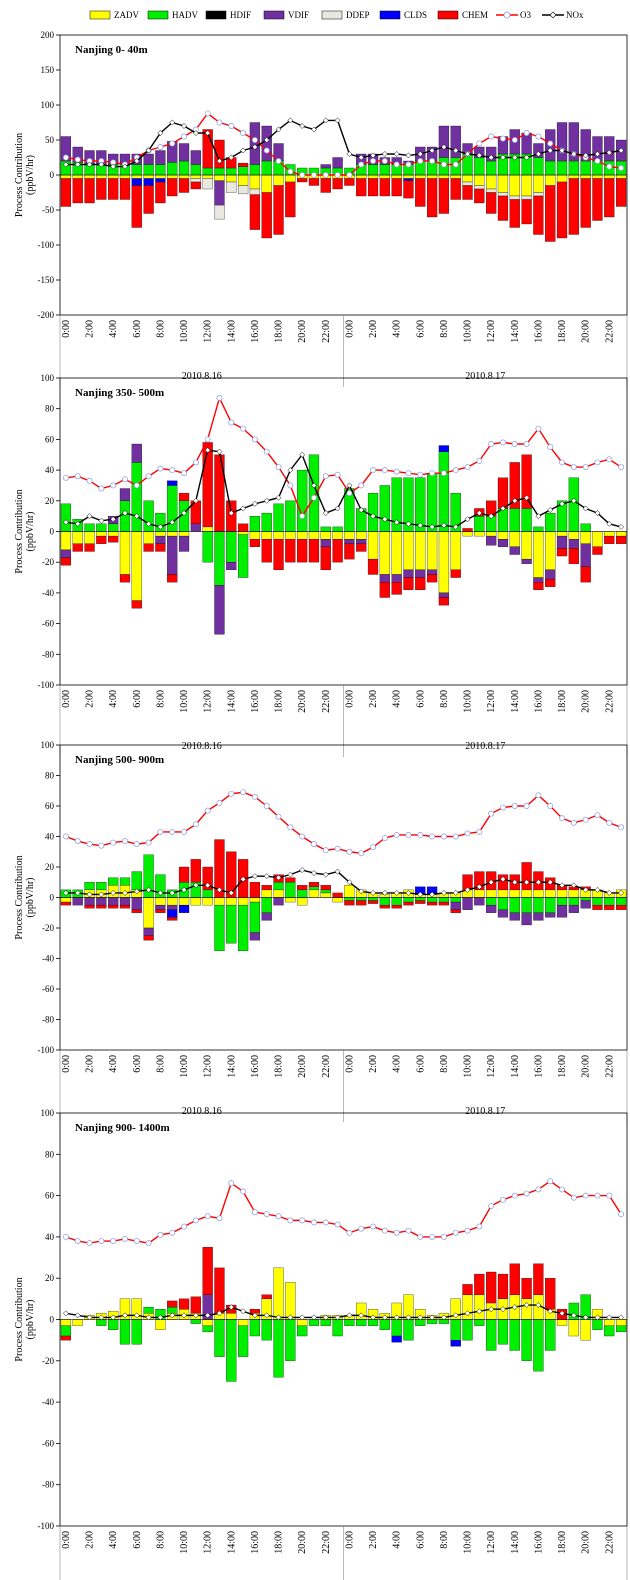 This screenshot has width=630, height=1580. I want to click on y-tick-label: -200, so click(46, 315).